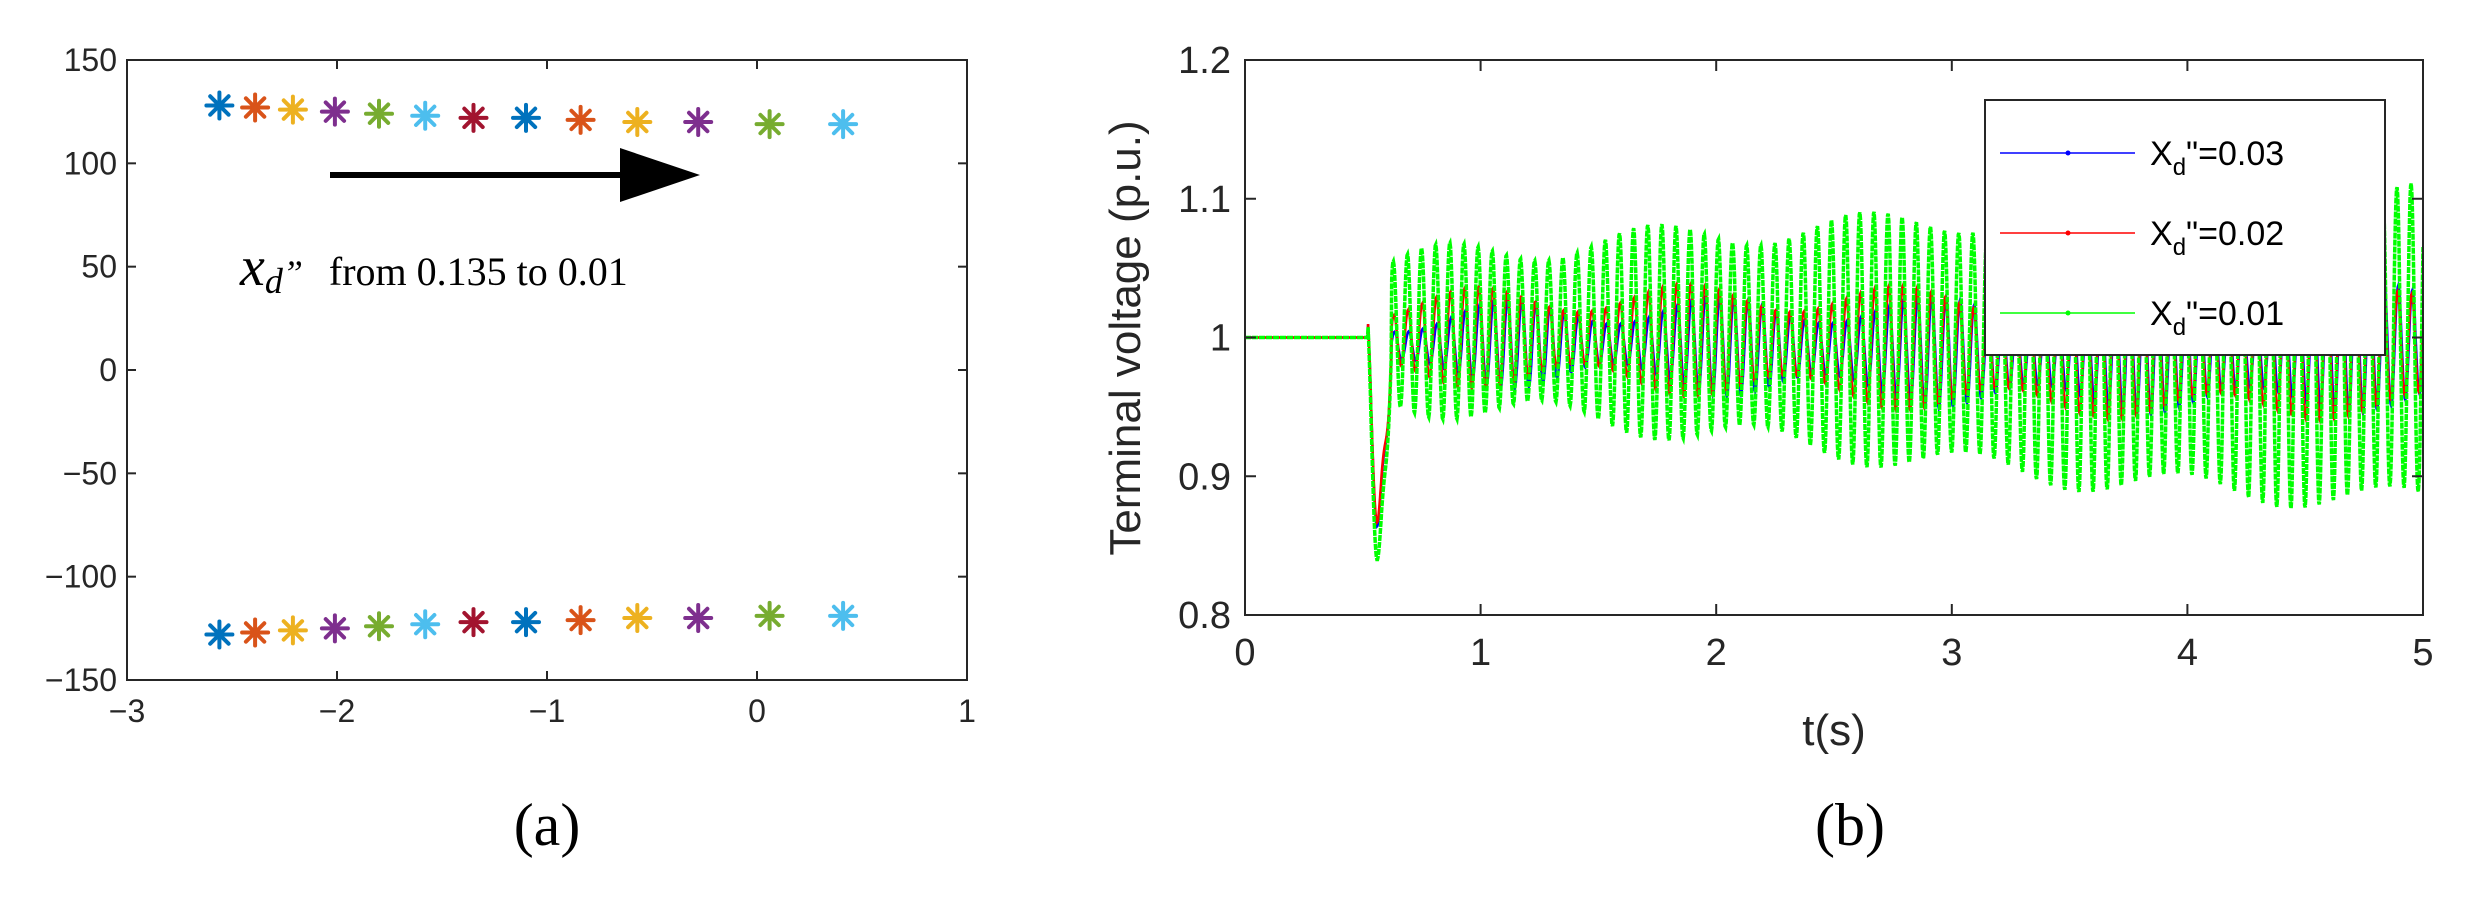  Describe the element at coordinates (2142, 158) in the screenshot. I see `legend-item: Xd"=0.03` at that location.